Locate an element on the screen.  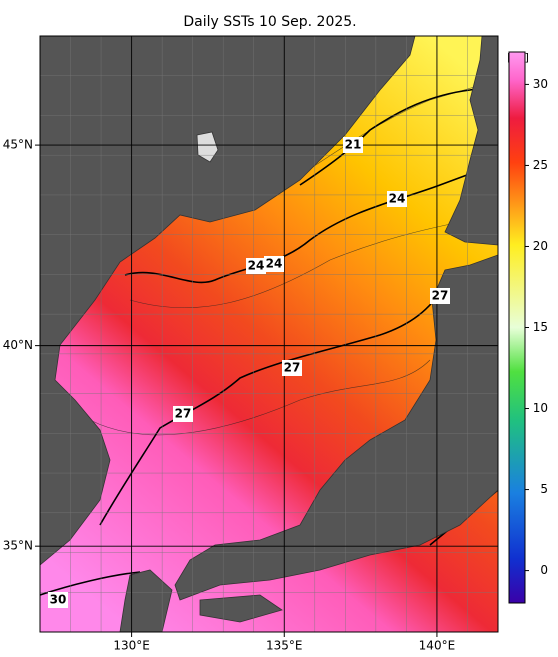
hokkaido is located at coordinates (471, 141).